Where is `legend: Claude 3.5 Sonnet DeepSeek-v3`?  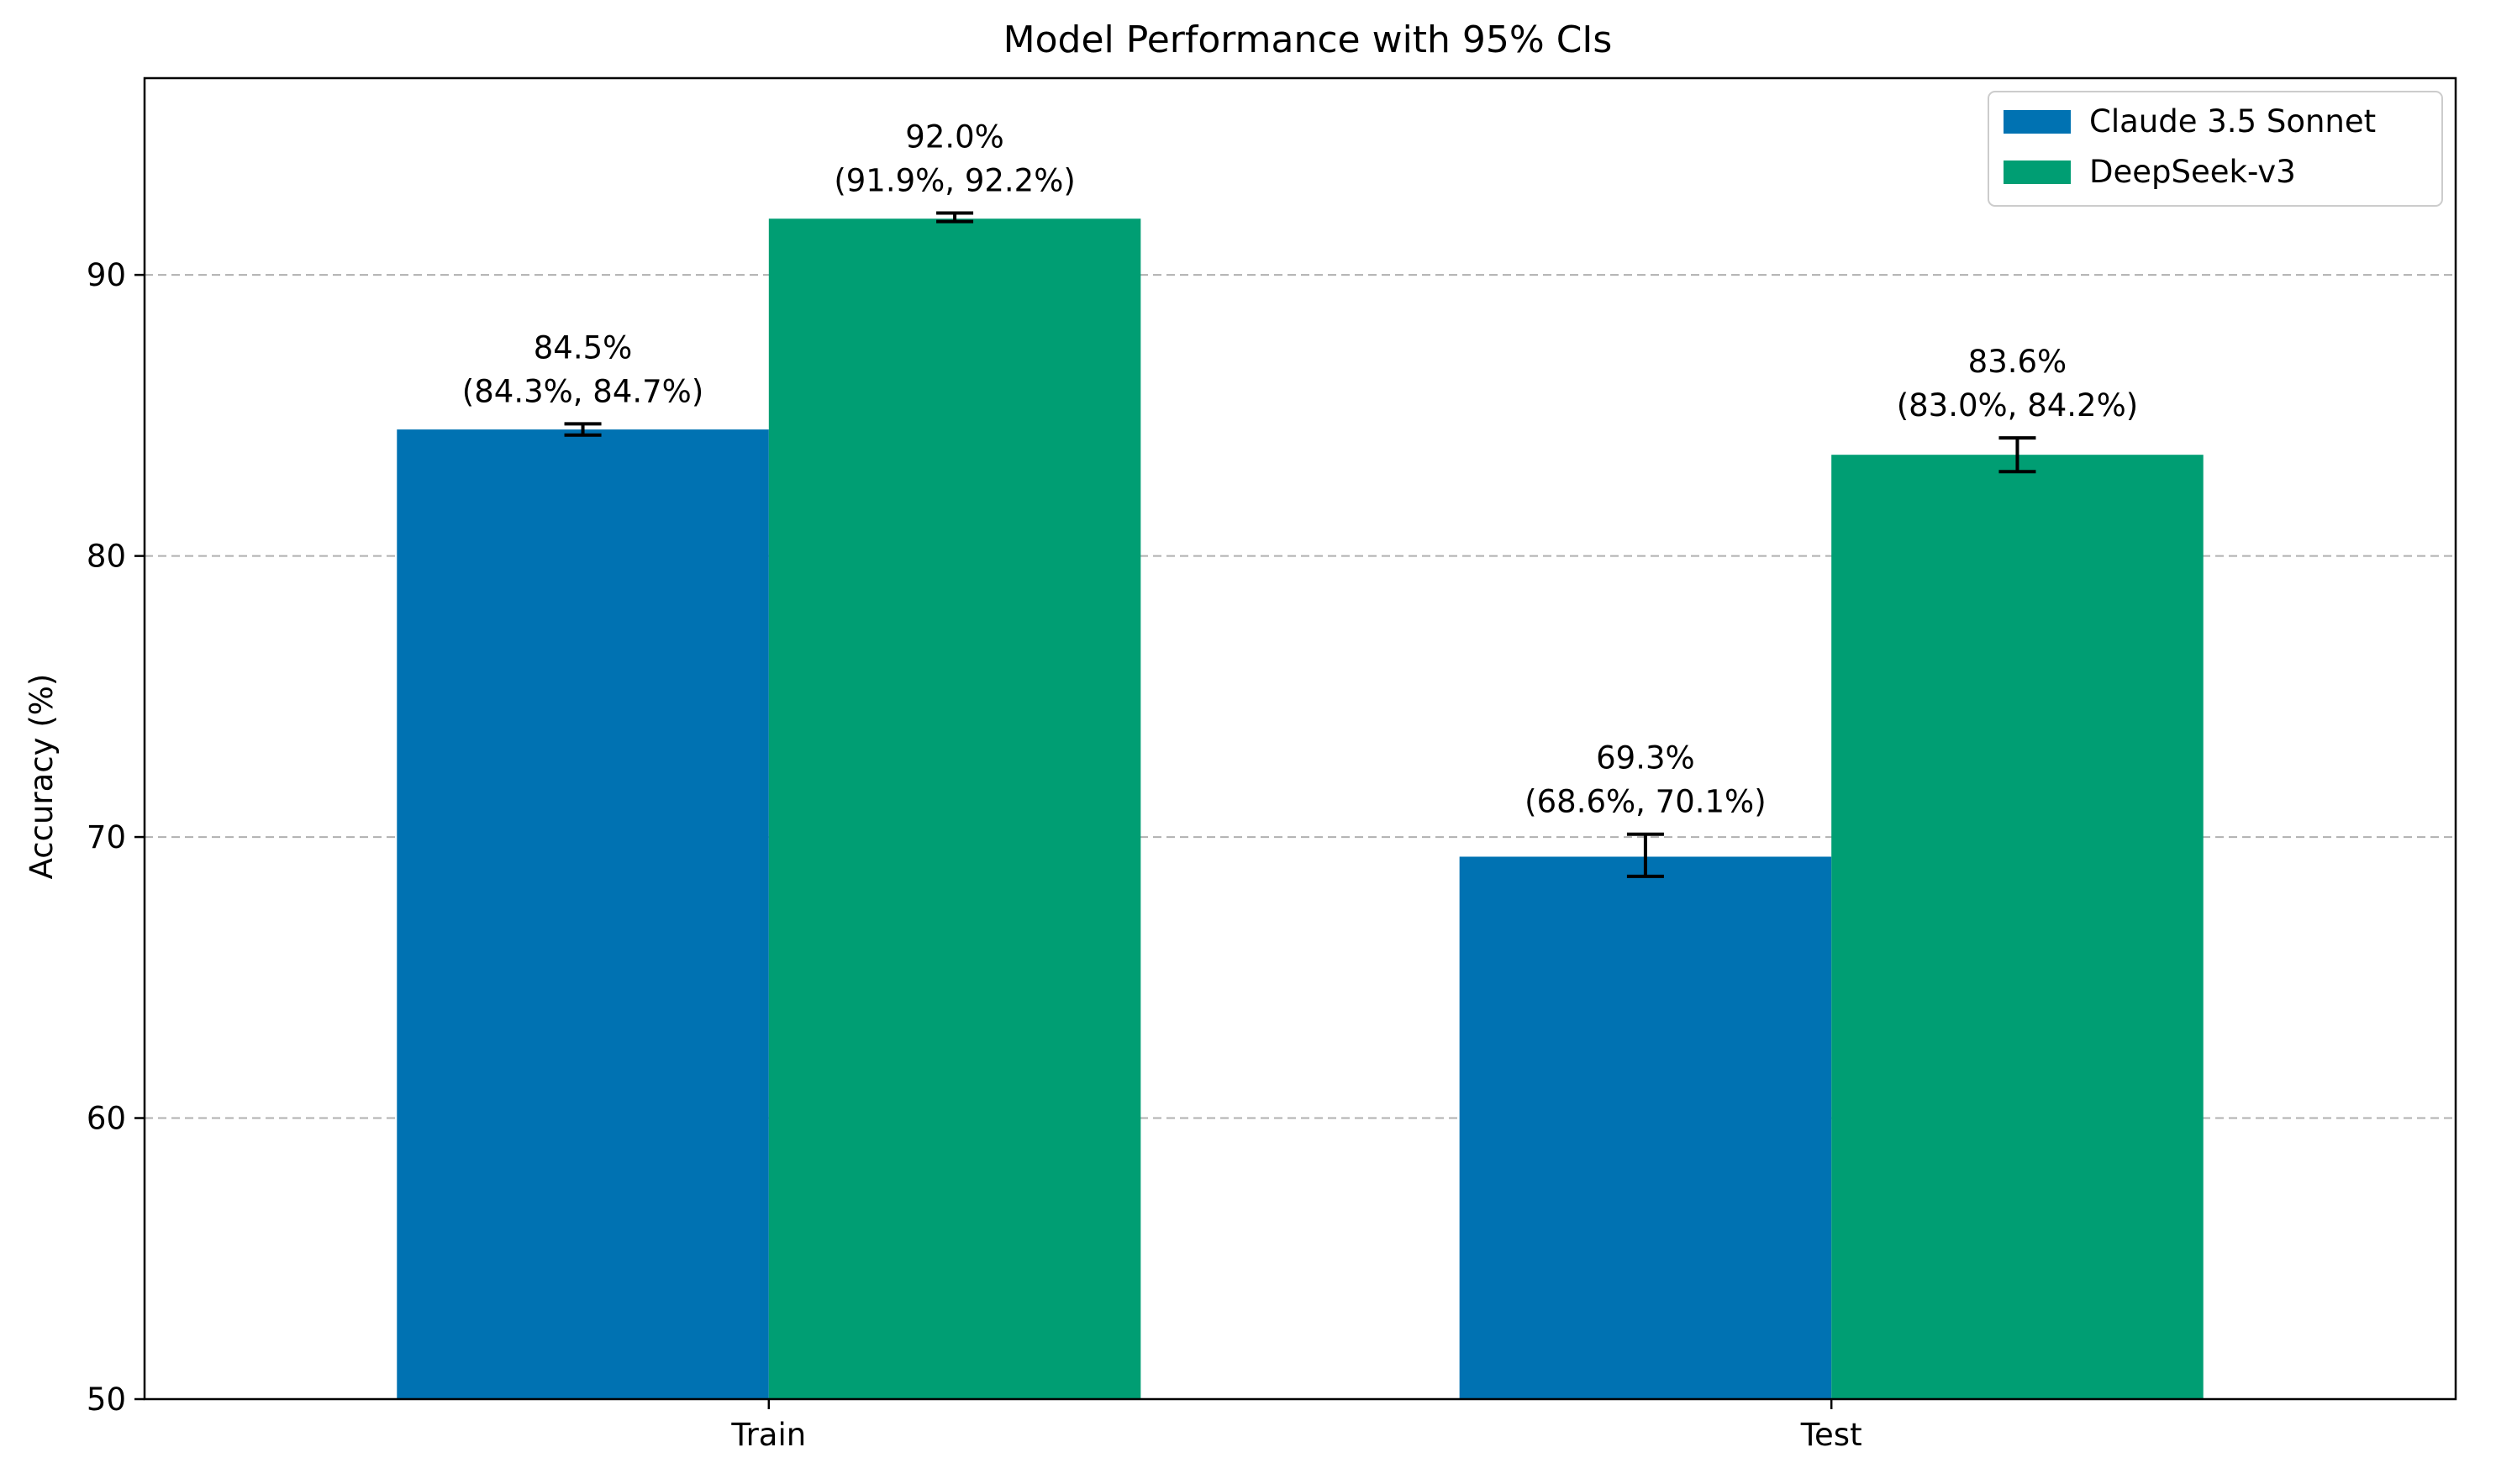
legend: Claude 3.5 Sonnet DeepSeek-v3 is located at coordinates (2215, 149).